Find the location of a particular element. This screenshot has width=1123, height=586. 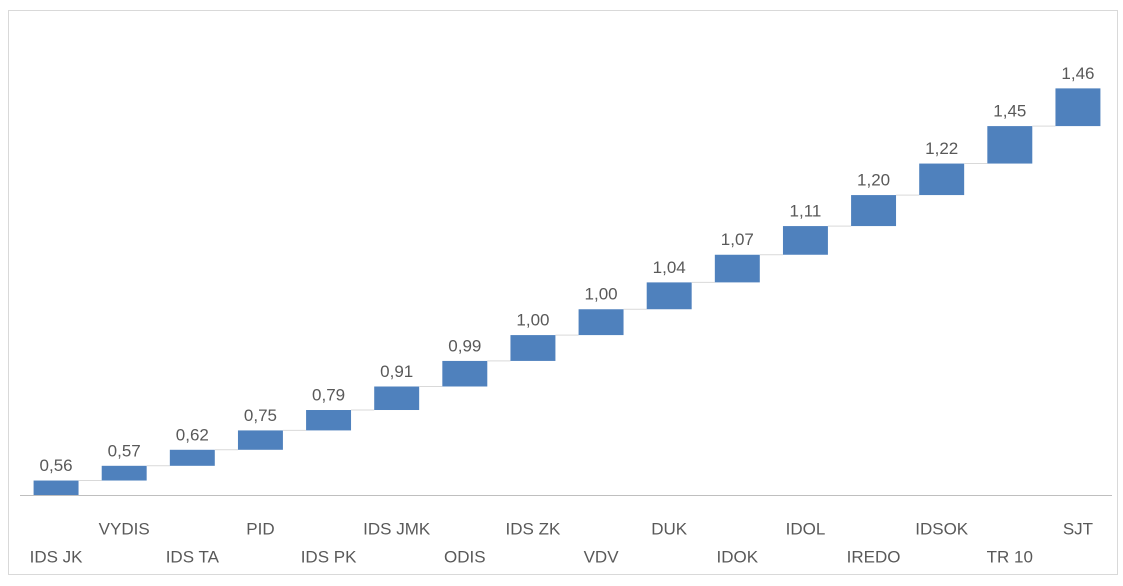

x-tick-label: IDS JMK is located at coordinates (397, 528).